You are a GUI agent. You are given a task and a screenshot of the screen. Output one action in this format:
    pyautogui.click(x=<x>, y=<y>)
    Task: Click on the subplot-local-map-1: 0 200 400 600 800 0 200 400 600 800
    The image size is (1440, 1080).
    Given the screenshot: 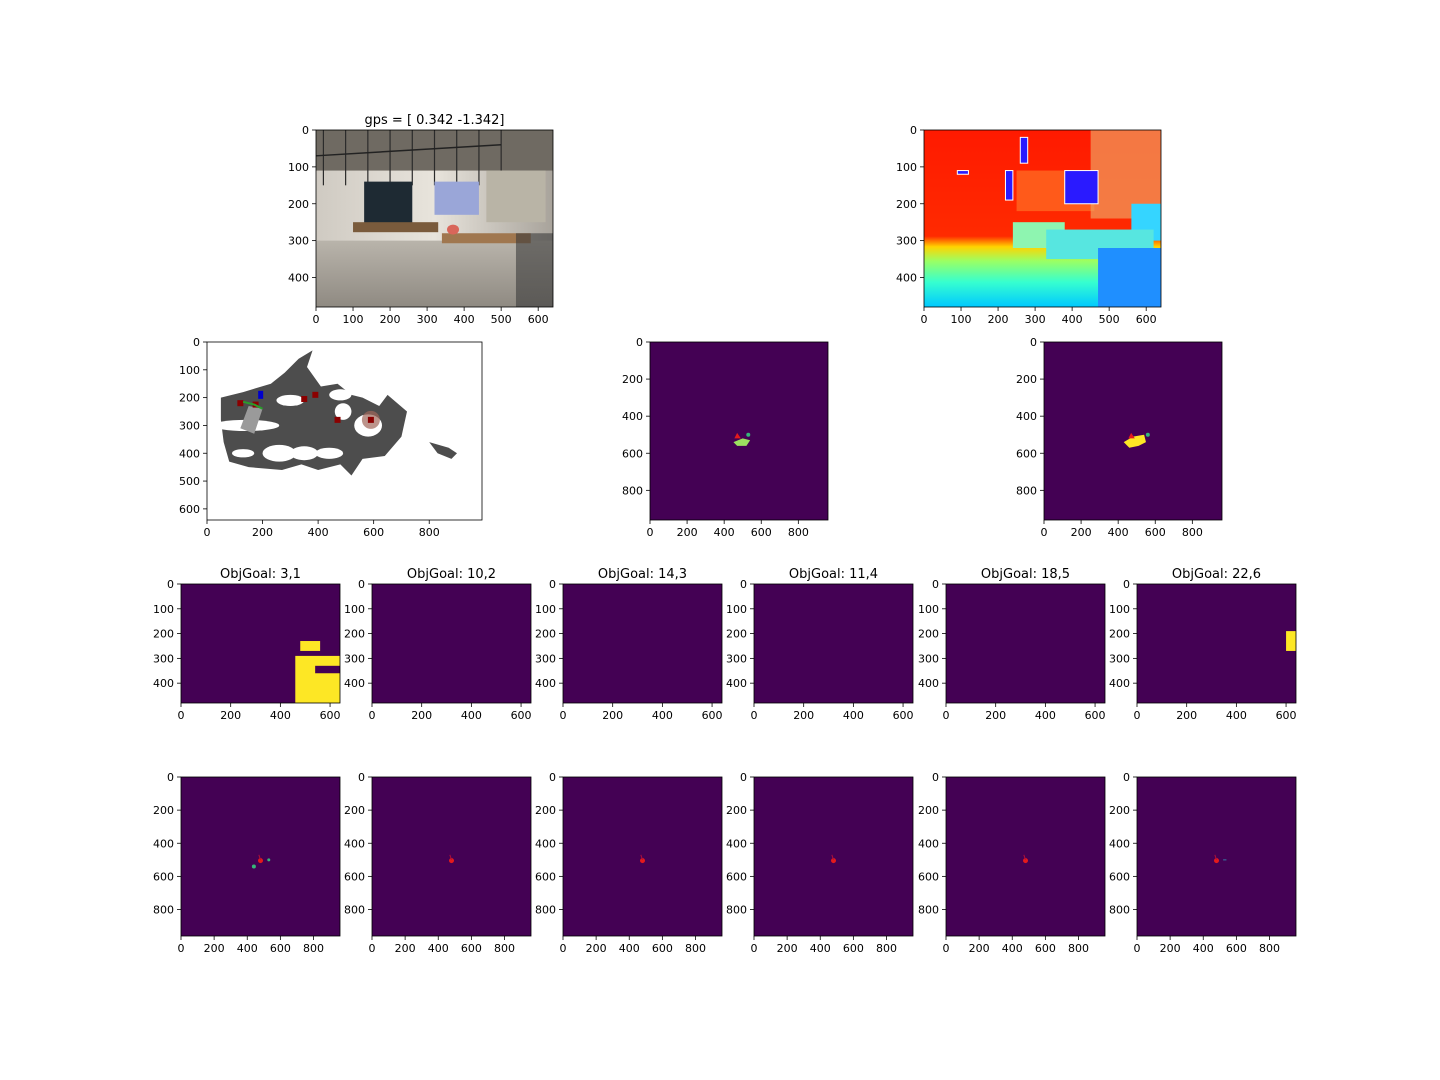 What is the action you would take?
    pyautogui.click(x=725, y=437)
    